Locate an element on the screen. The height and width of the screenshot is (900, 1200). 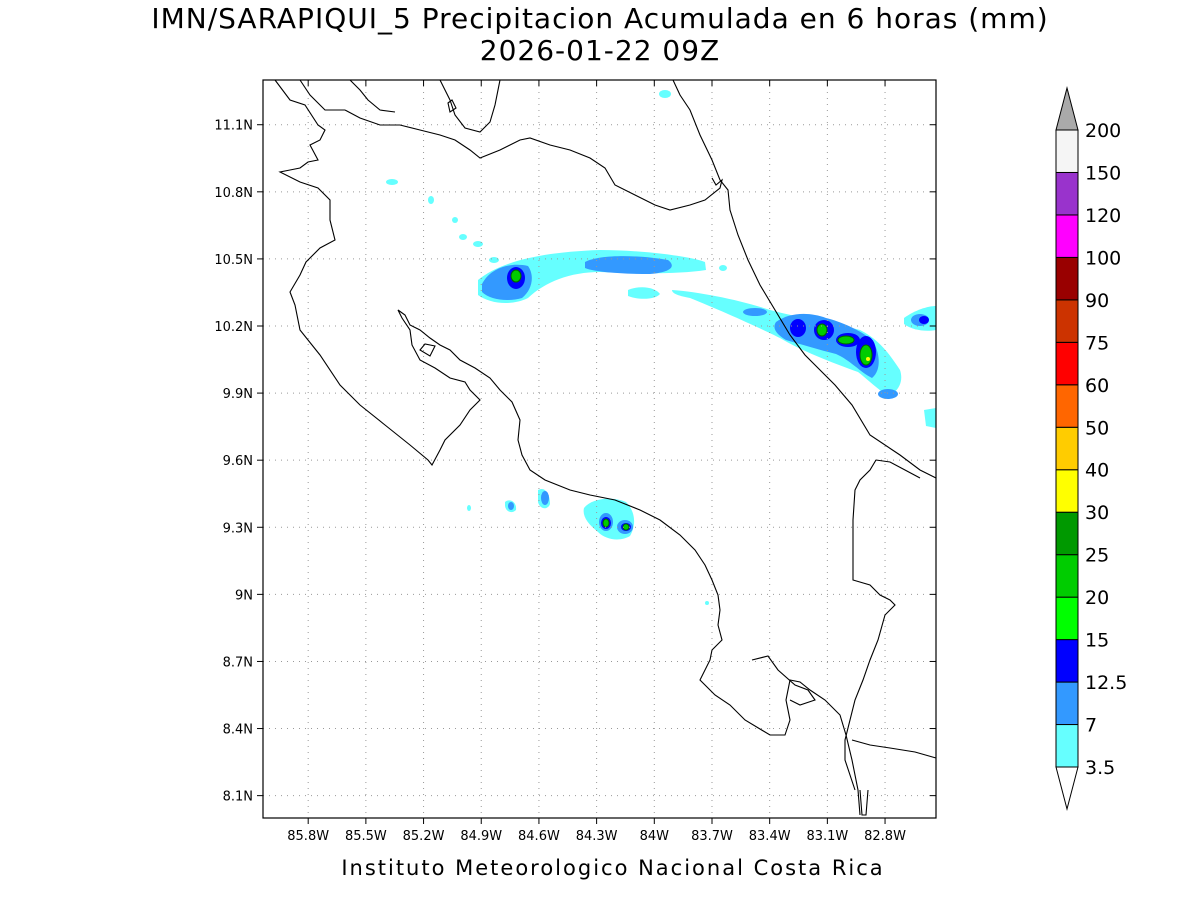
y-tick-label: 10.8N is located at coordinates (233, 193).